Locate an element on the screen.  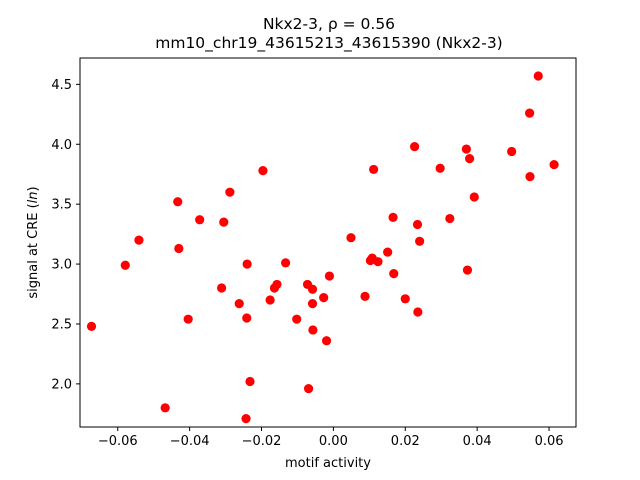
chart-title-line2: mm10_chr19_43615213_43615390 (Nkx2-3) is located at coordinates (328, 43).